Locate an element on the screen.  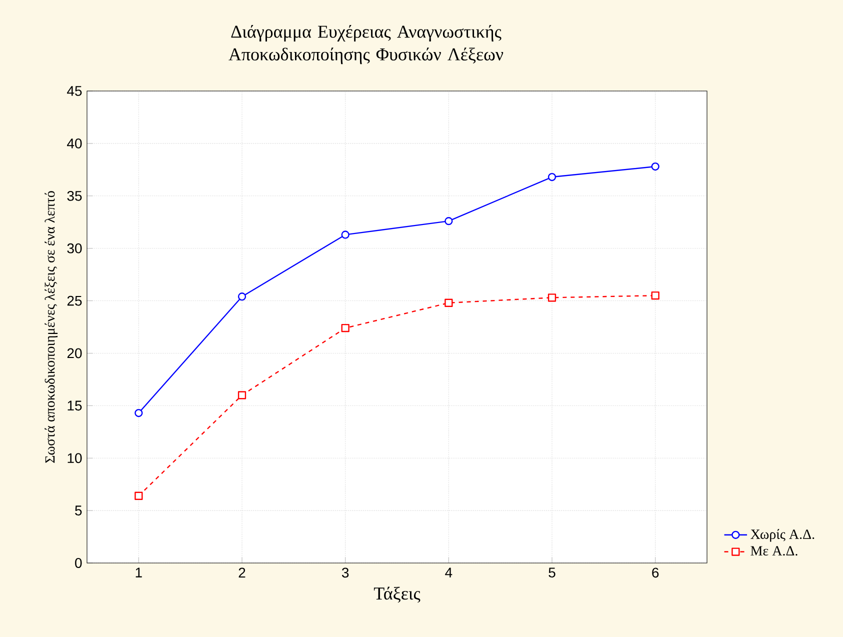
y-tick-label: 30 is located at coordinates (74, 248).